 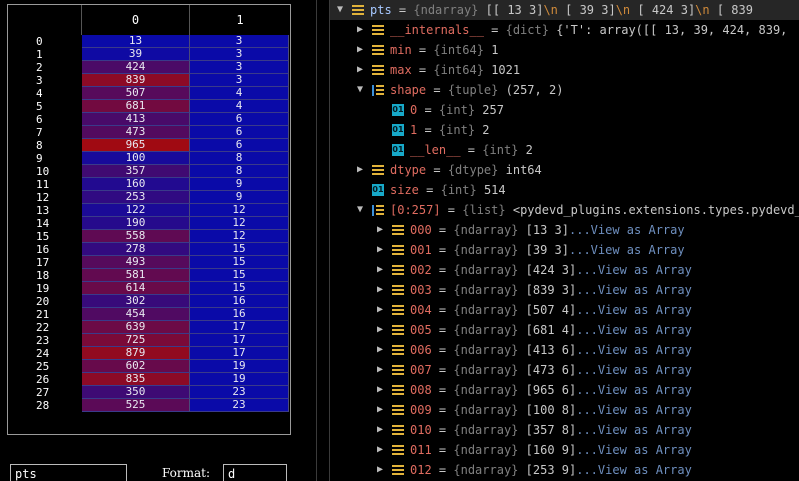 I want to click on grid-cell: 100, so click(x=136, y=158).